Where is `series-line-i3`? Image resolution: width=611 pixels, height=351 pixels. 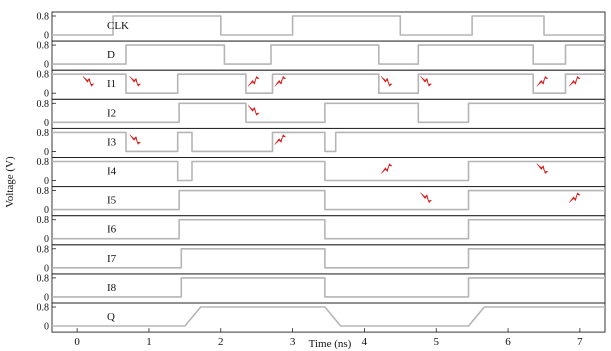
series-line-i3 is located at coordinates (328, 142).